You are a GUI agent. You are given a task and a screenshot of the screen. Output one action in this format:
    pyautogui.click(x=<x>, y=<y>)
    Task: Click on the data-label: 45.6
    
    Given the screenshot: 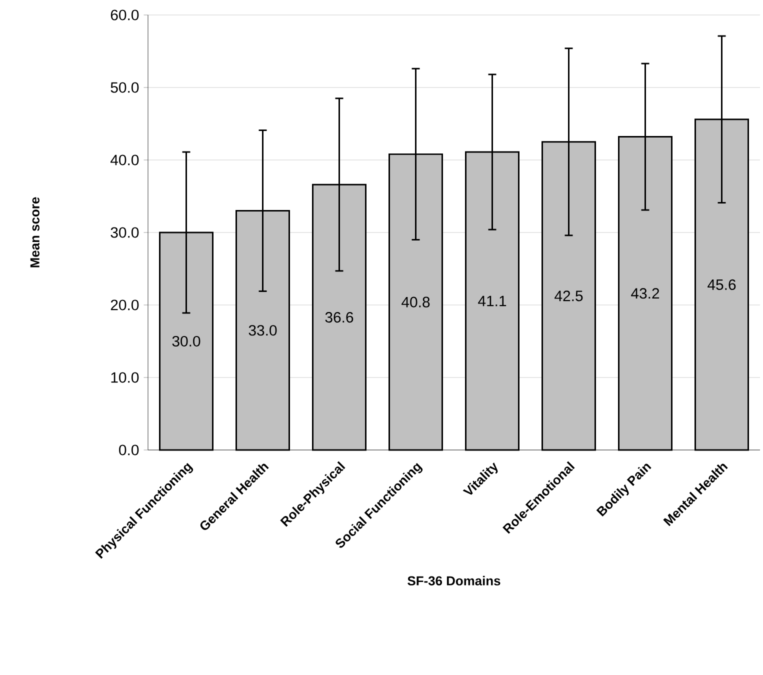 What is the action you would take?
    pyautogui.click(x=722, y=284)
    